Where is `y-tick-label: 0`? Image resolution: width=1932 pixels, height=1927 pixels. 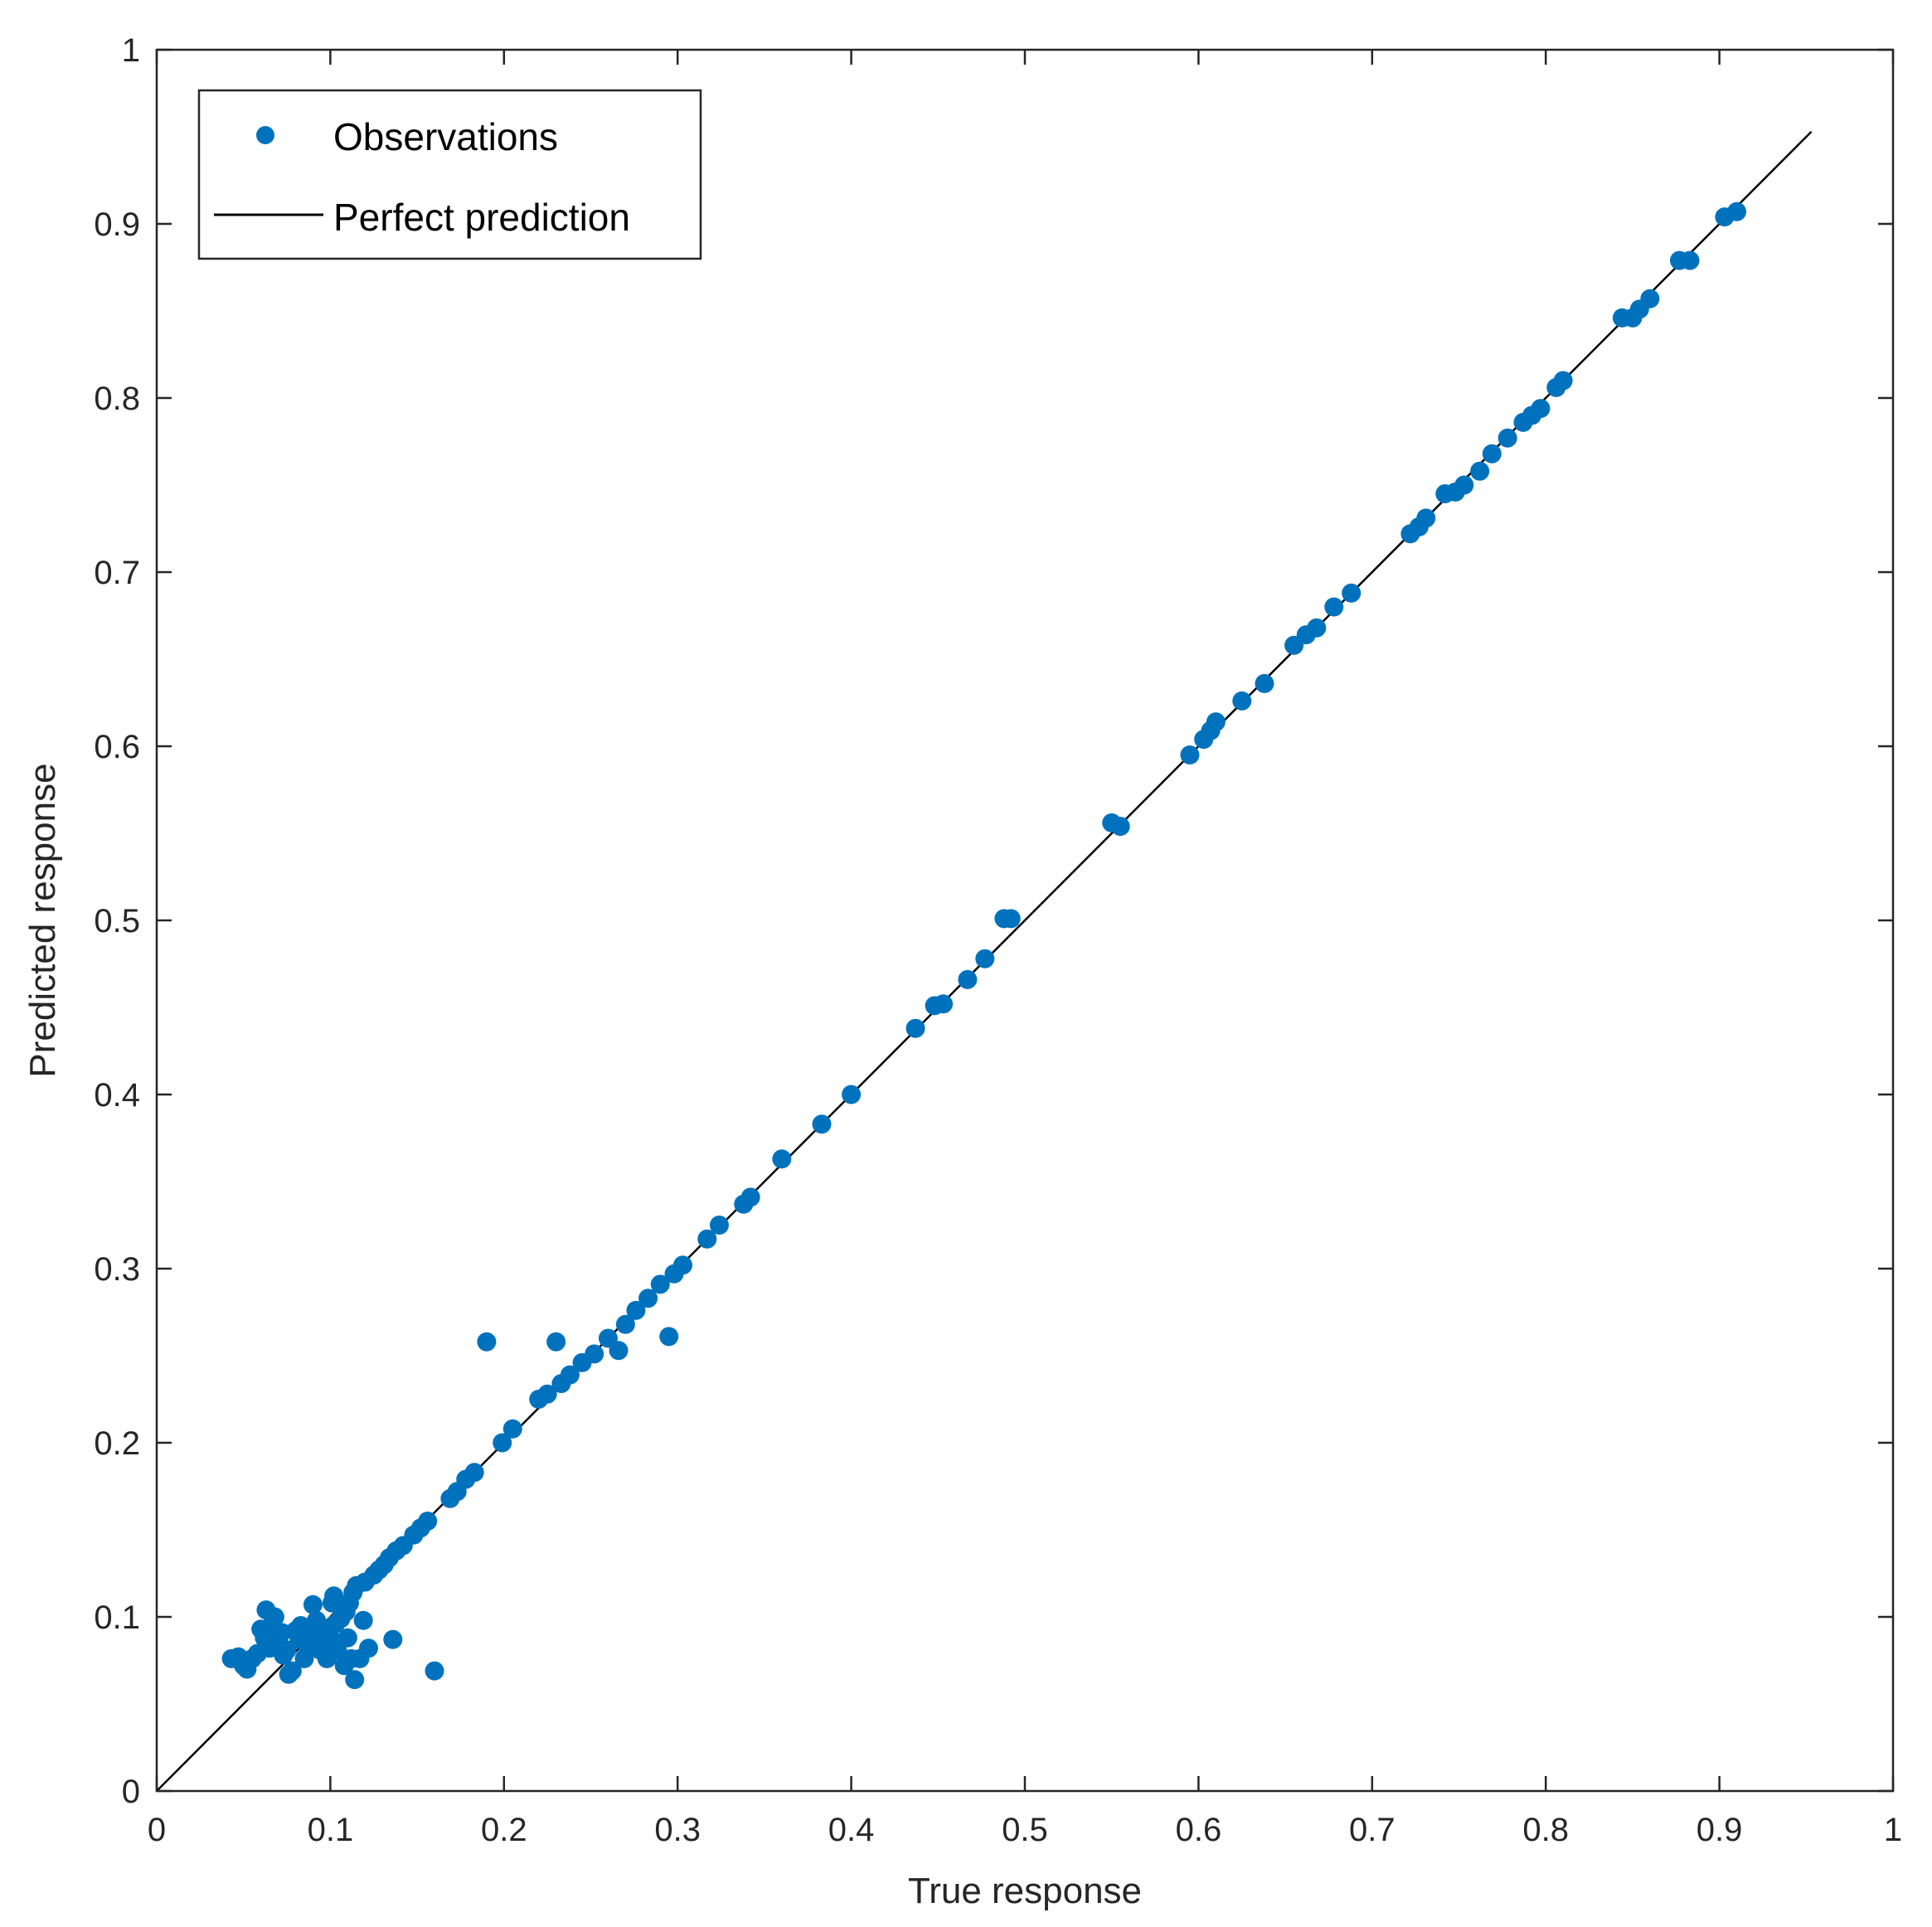
y-tick-label: 0 is located at coordinates (131, 1792).